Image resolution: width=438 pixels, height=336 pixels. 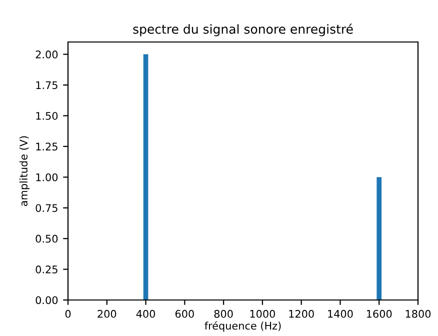 I want to click on x-tick-label: 600, so click(x=184, y=314).